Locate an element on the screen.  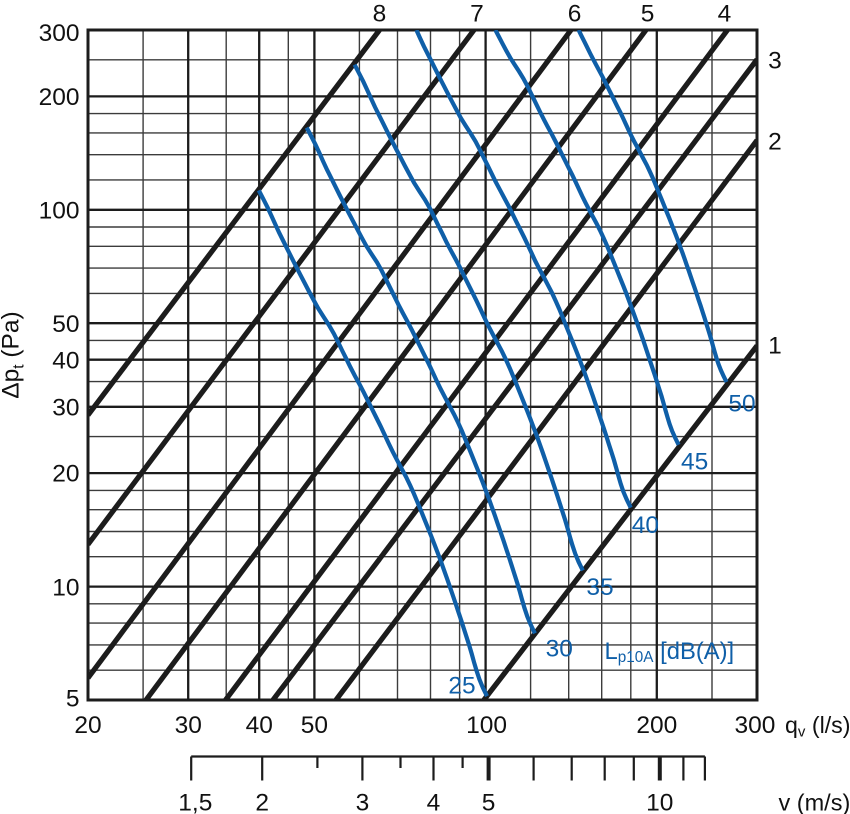
svg-text: v (m/s) is located at coordinates (814, 801).